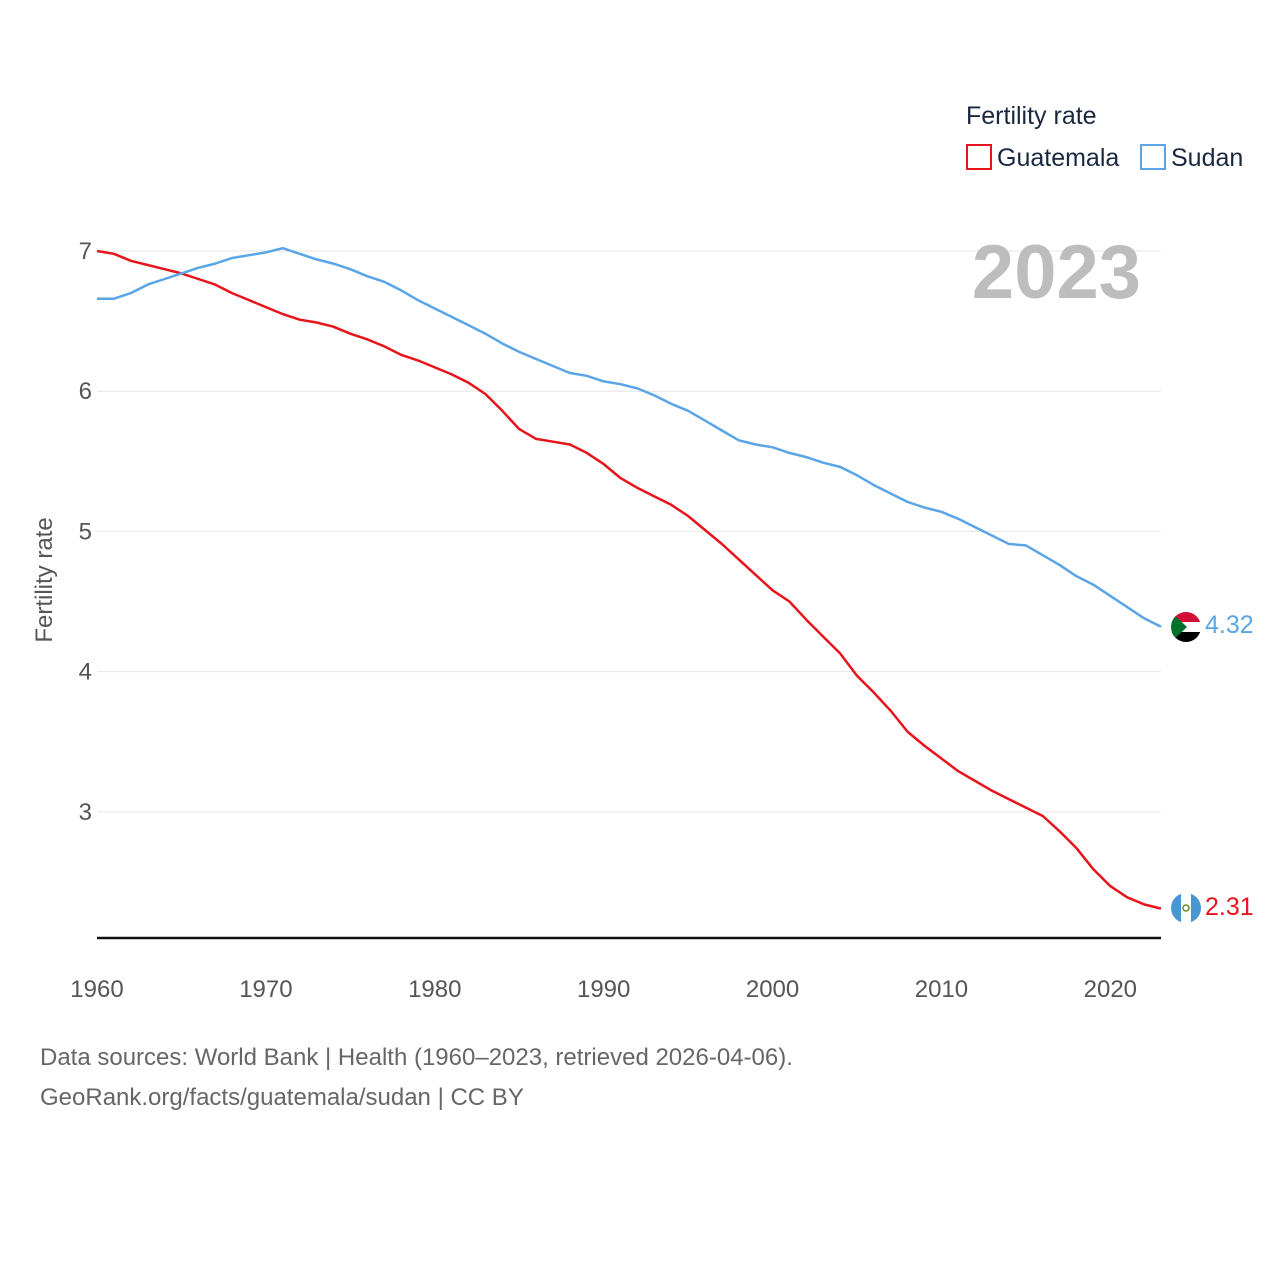  Describe the element at coordinates (1153, 157) in the screenshot. I see `legend-swatch-sudan` at that location.